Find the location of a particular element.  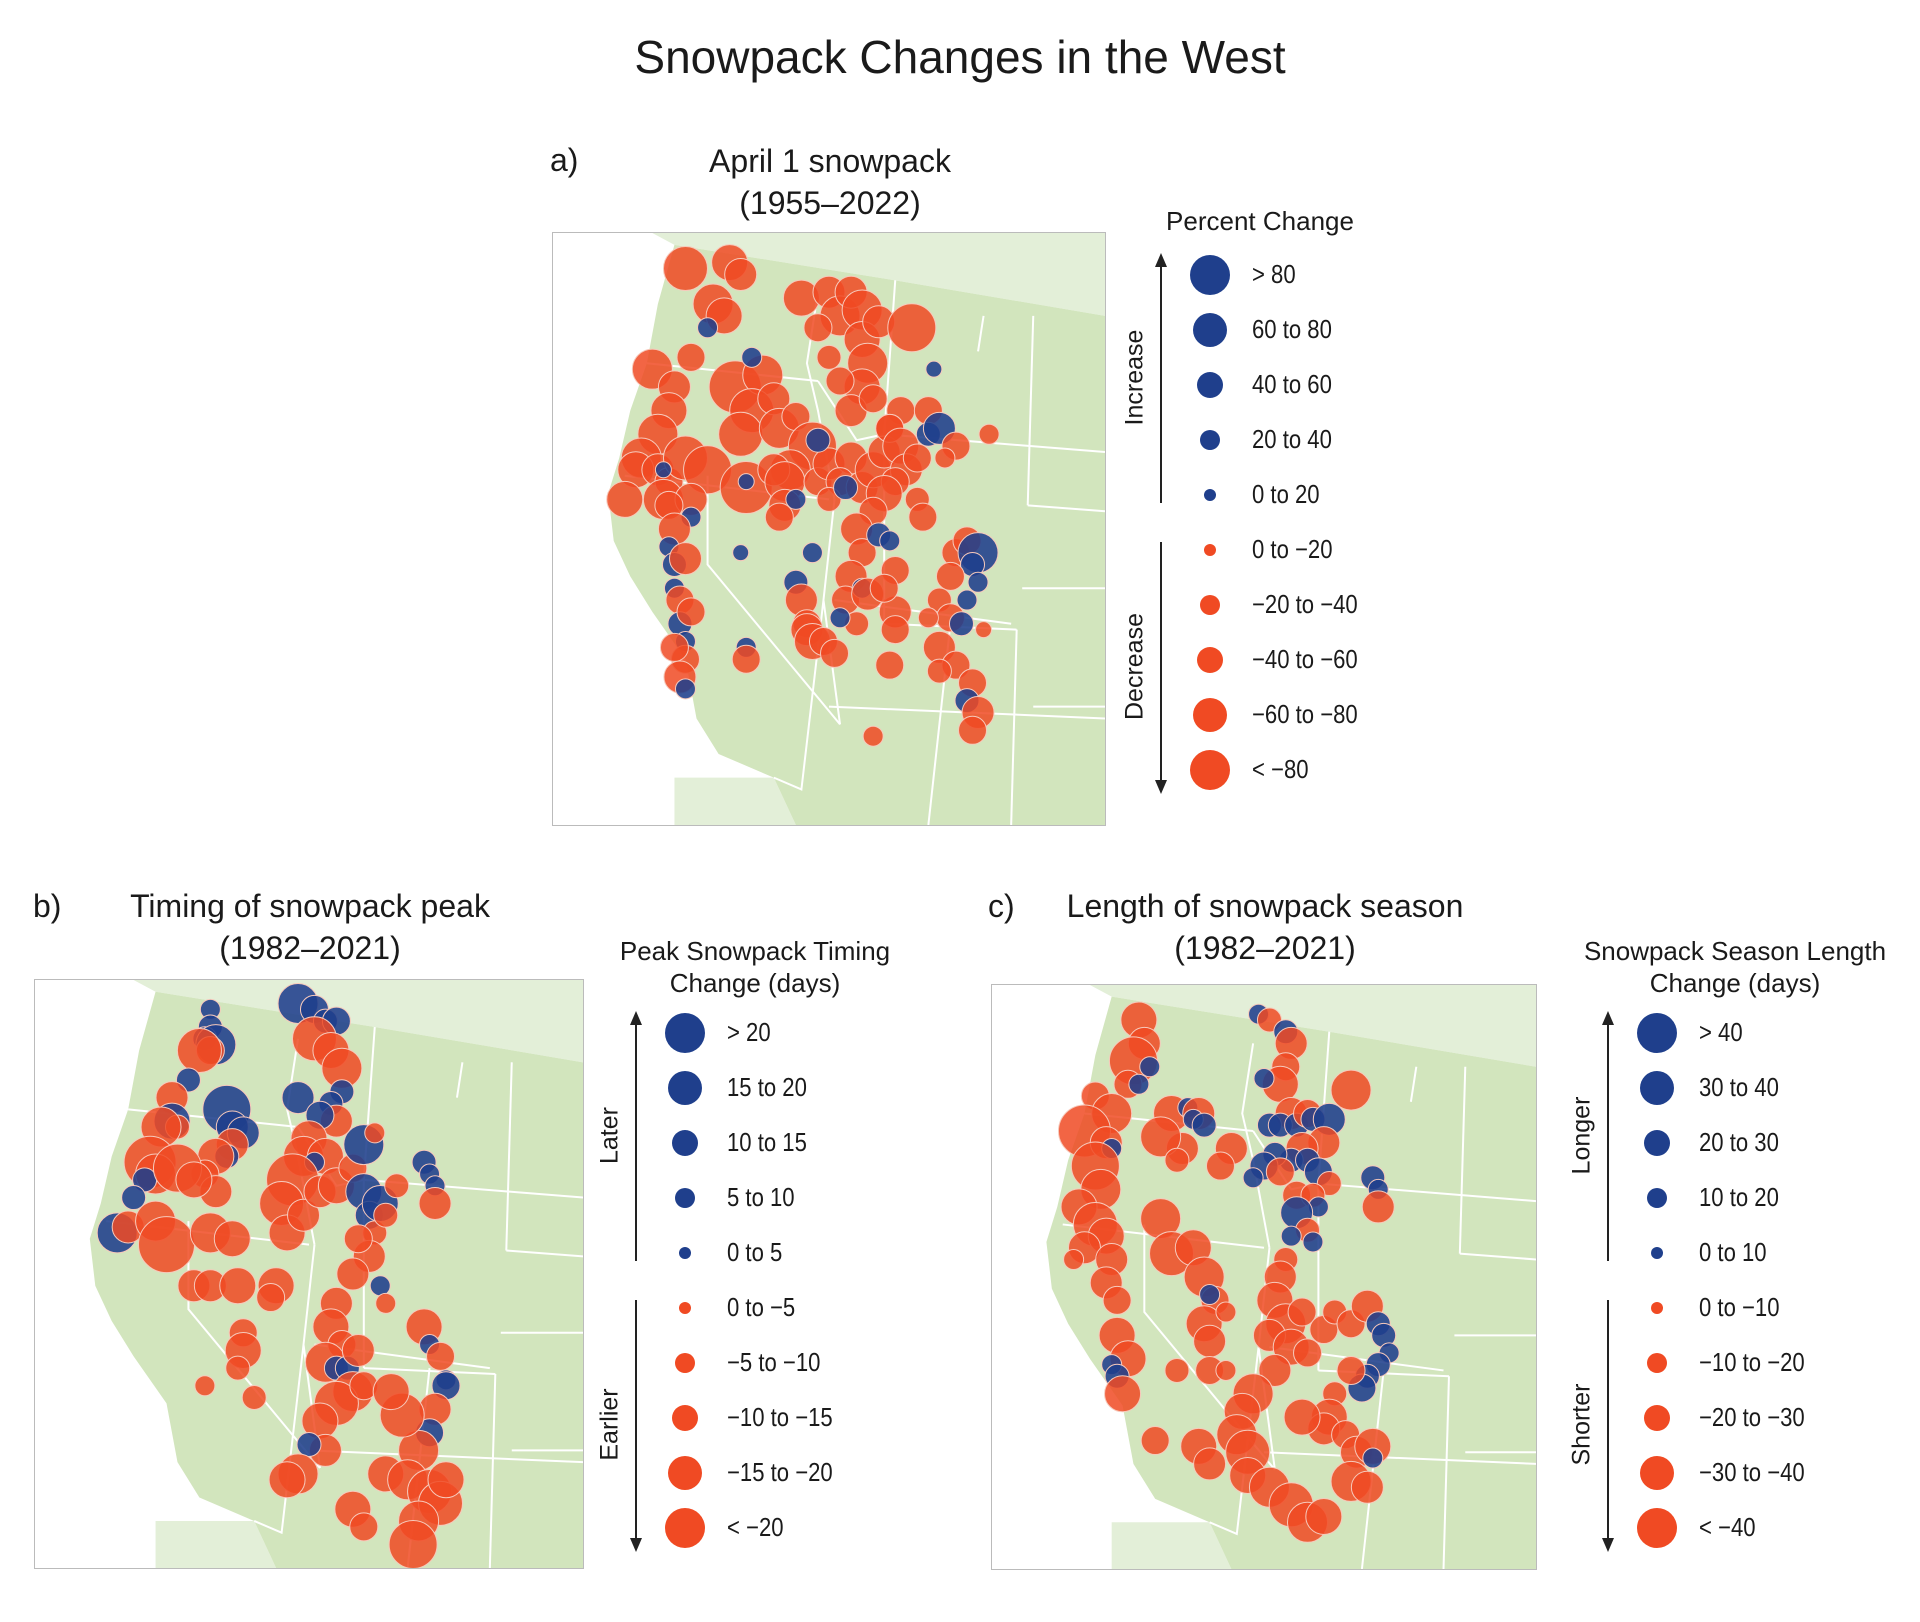

panel-b-map is located at coordinates (309, 1274).